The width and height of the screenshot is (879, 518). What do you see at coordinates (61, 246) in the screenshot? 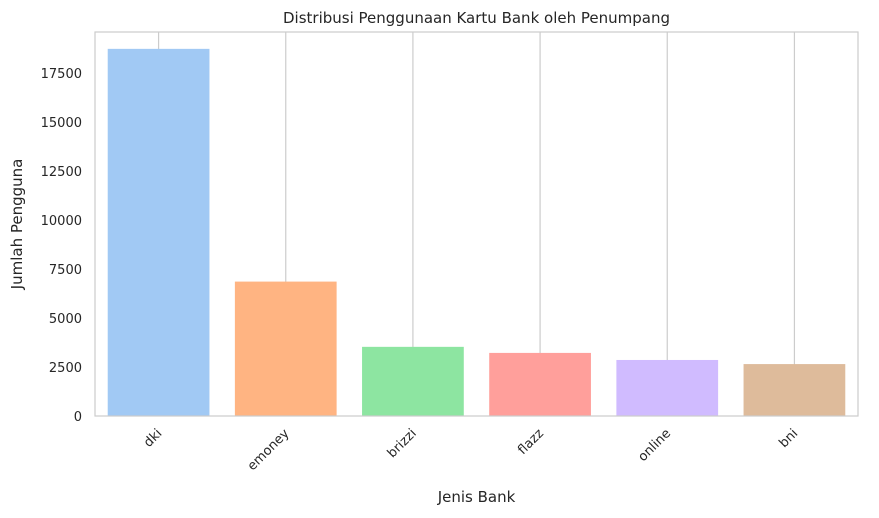
I see `y-tick-labels: 0 2500 5000 7500 10000 12500 15000 17500` at bounding box center [61, 246].